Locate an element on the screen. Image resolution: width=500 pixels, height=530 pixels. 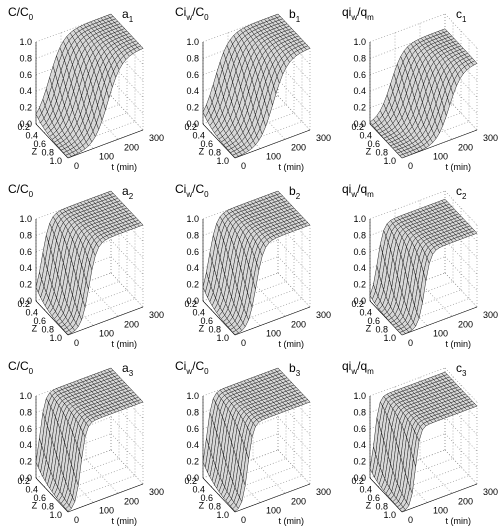
t-axis-label: t (min) is located at coordinates (459, 521).